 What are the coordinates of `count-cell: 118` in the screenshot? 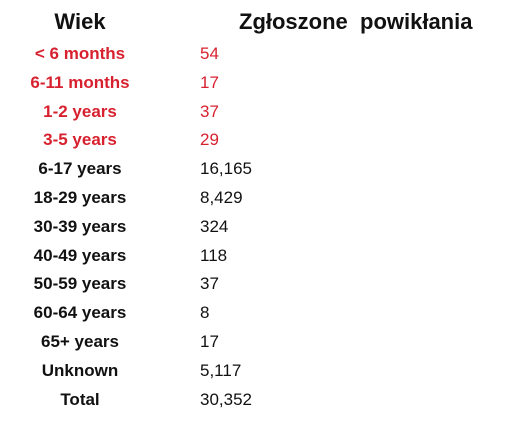 It's located at (214, 255).